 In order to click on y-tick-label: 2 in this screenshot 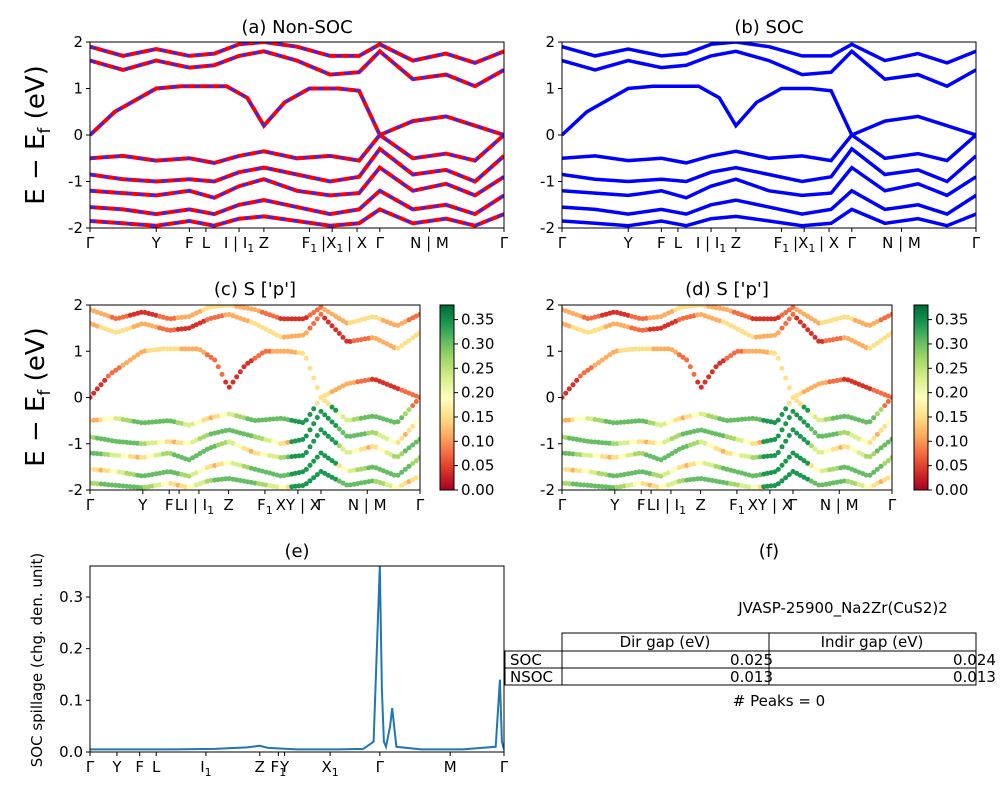, I will do `click(78, 305)`.